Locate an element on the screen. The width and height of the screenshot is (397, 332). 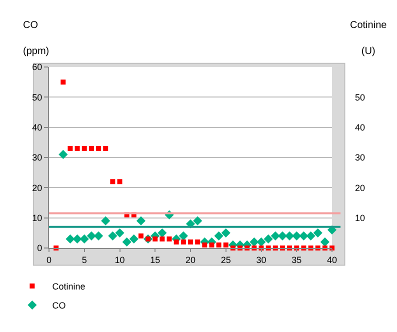
x-tick-label: 35 is located at coordinates (297, 259).